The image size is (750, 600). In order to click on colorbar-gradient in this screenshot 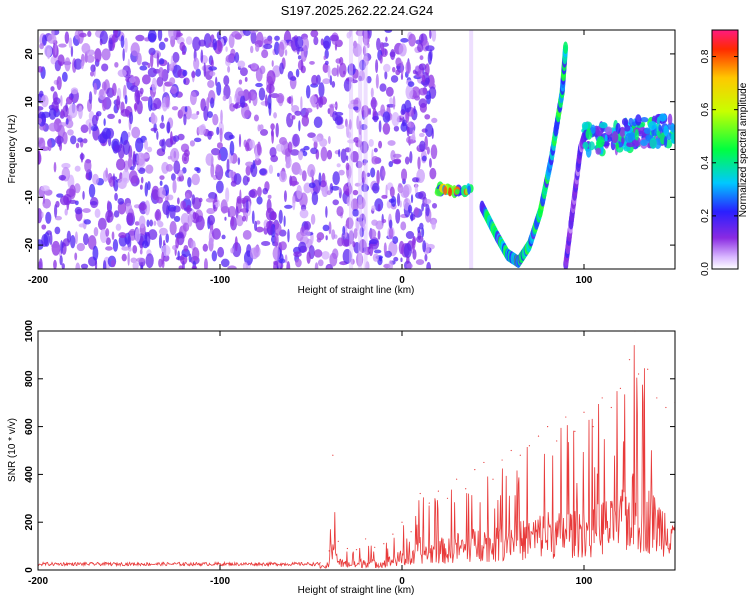, I will do `click(725, 149)`.